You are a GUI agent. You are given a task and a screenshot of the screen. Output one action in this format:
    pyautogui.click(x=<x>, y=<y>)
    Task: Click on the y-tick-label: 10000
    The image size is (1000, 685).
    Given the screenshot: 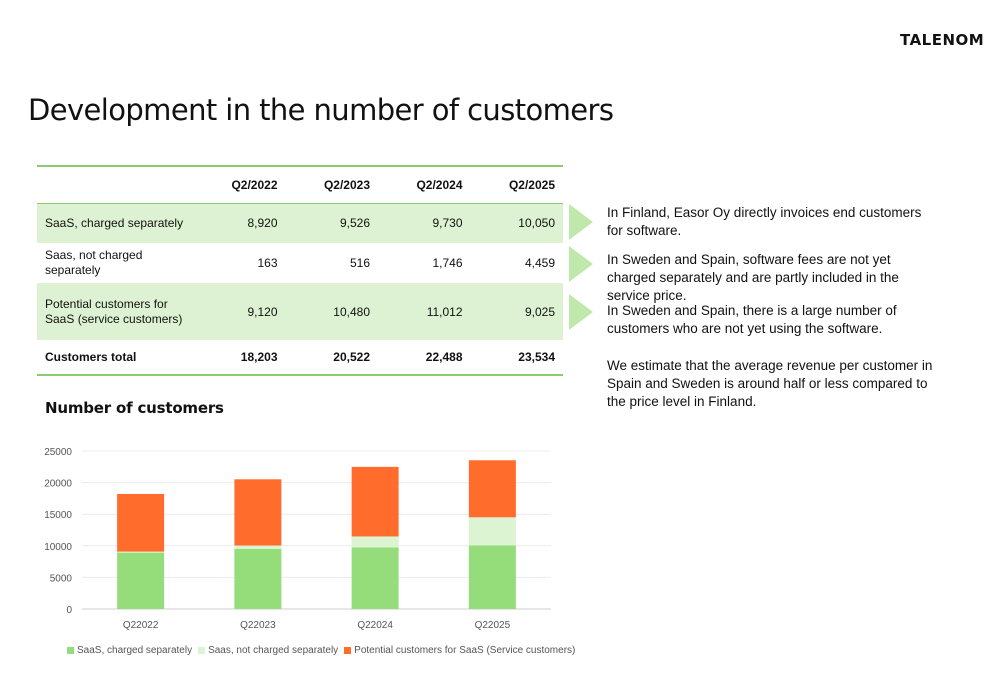 What is the action you would take?
    pyautogui.click(x=58, y=547)
    